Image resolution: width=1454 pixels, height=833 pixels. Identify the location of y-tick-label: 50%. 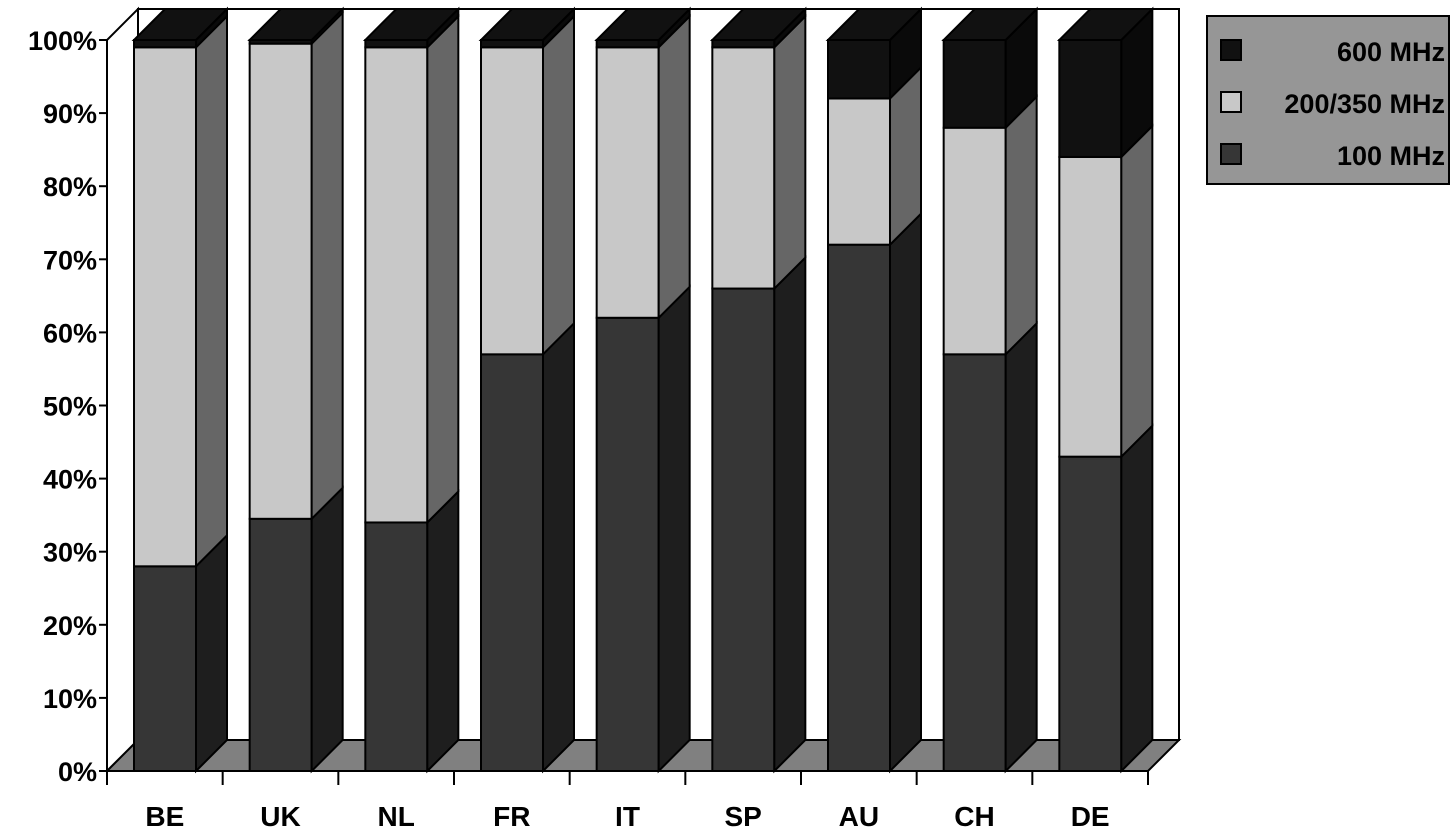
(70, 407).